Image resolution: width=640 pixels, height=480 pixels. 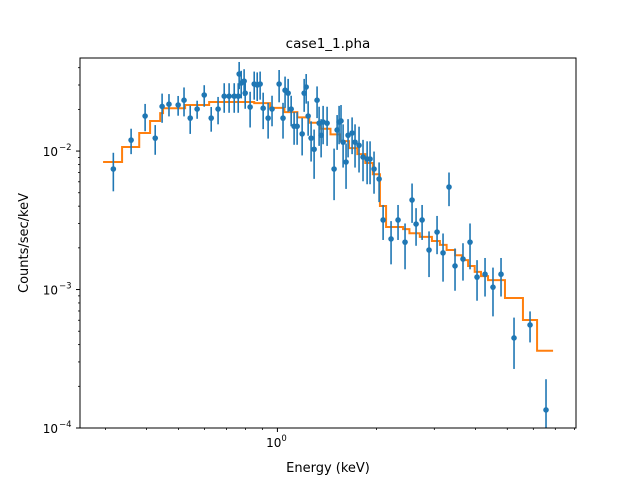 What do you see at coordinates (283, 439) in the screenshot?
I see `x-tick-label-exponent: 0` at bounding box center [283, 439].